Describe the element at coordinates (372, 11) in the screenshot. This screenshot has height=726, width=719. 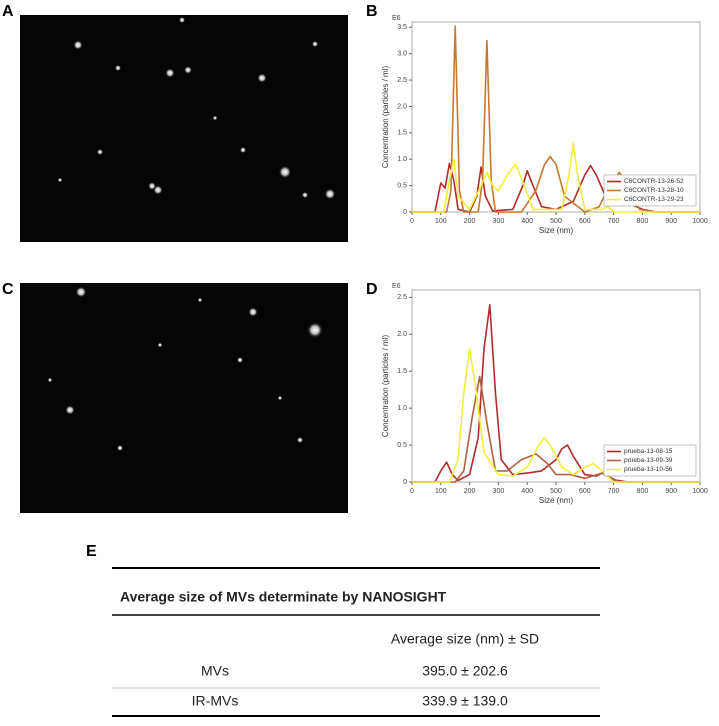
I see `panel-label: B` at that location.